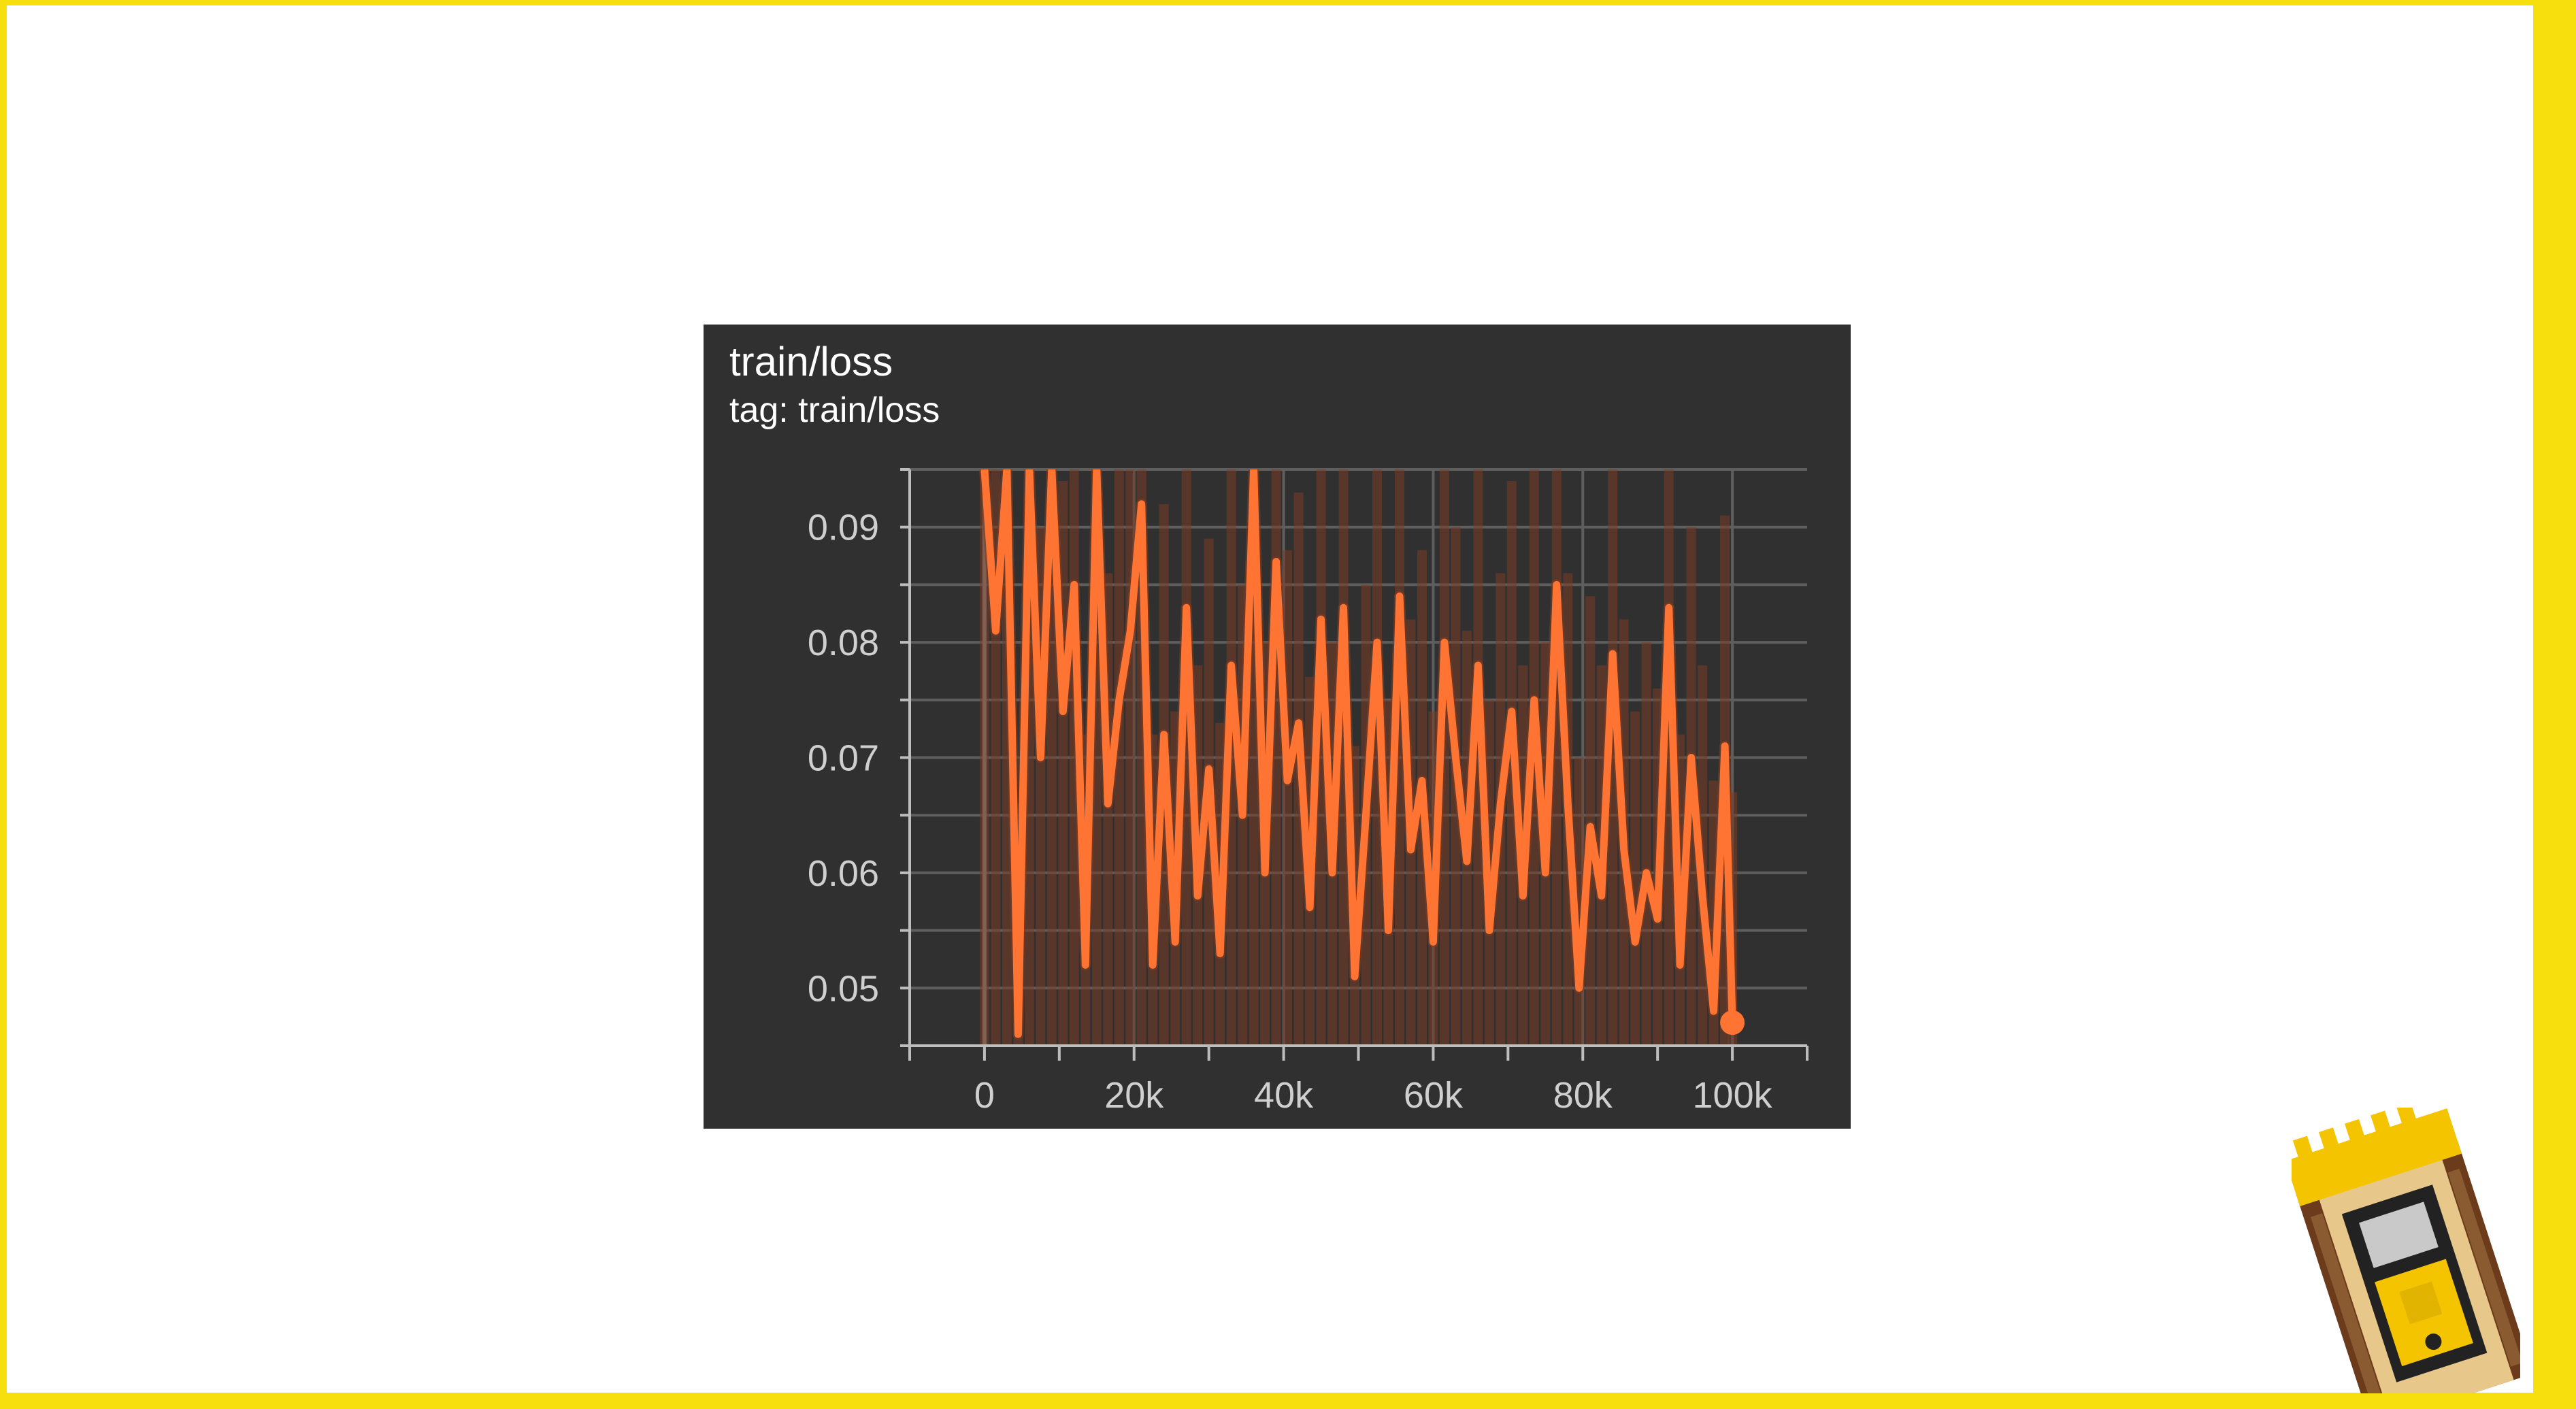 This screenshot has height=1409, width=2576. What do you see at coordinates (843, 874) in the screenshot?
I see `y-tick-label: 0.06` at bounding box center [843, 874].